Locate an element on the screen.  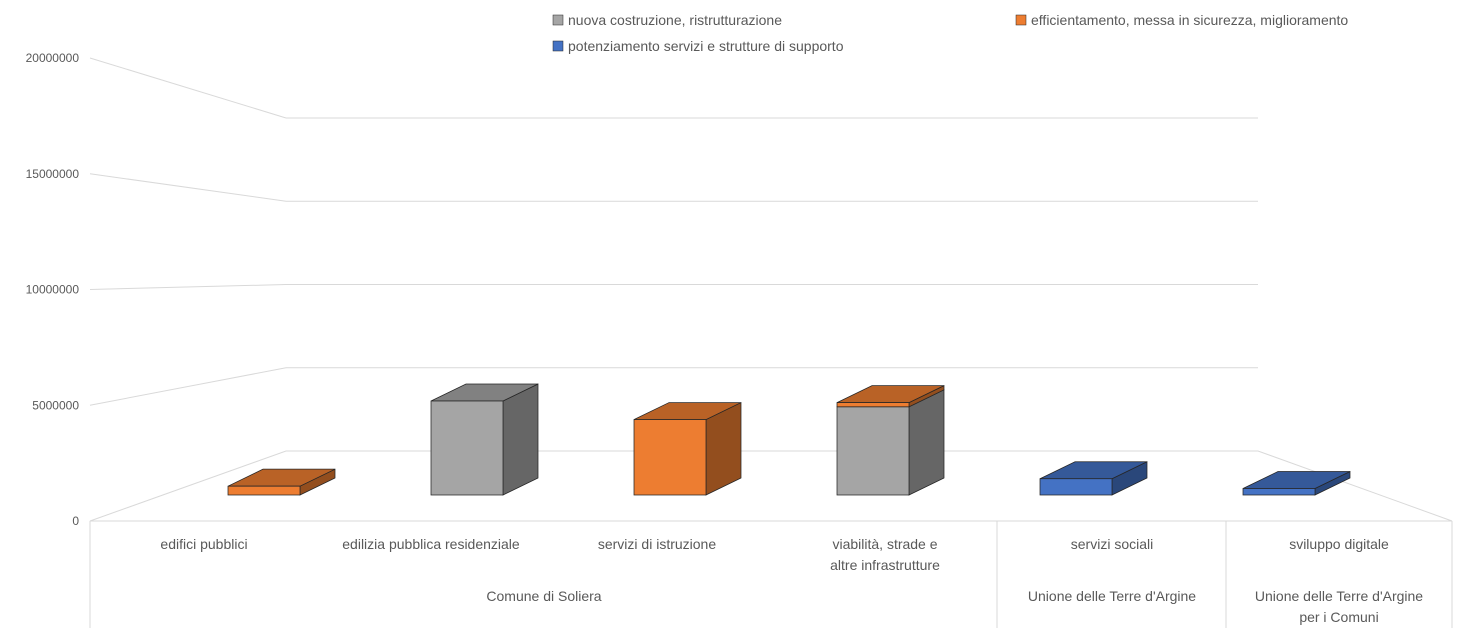
y-tick-label: 10000000 is located at coordinates (53, 290).